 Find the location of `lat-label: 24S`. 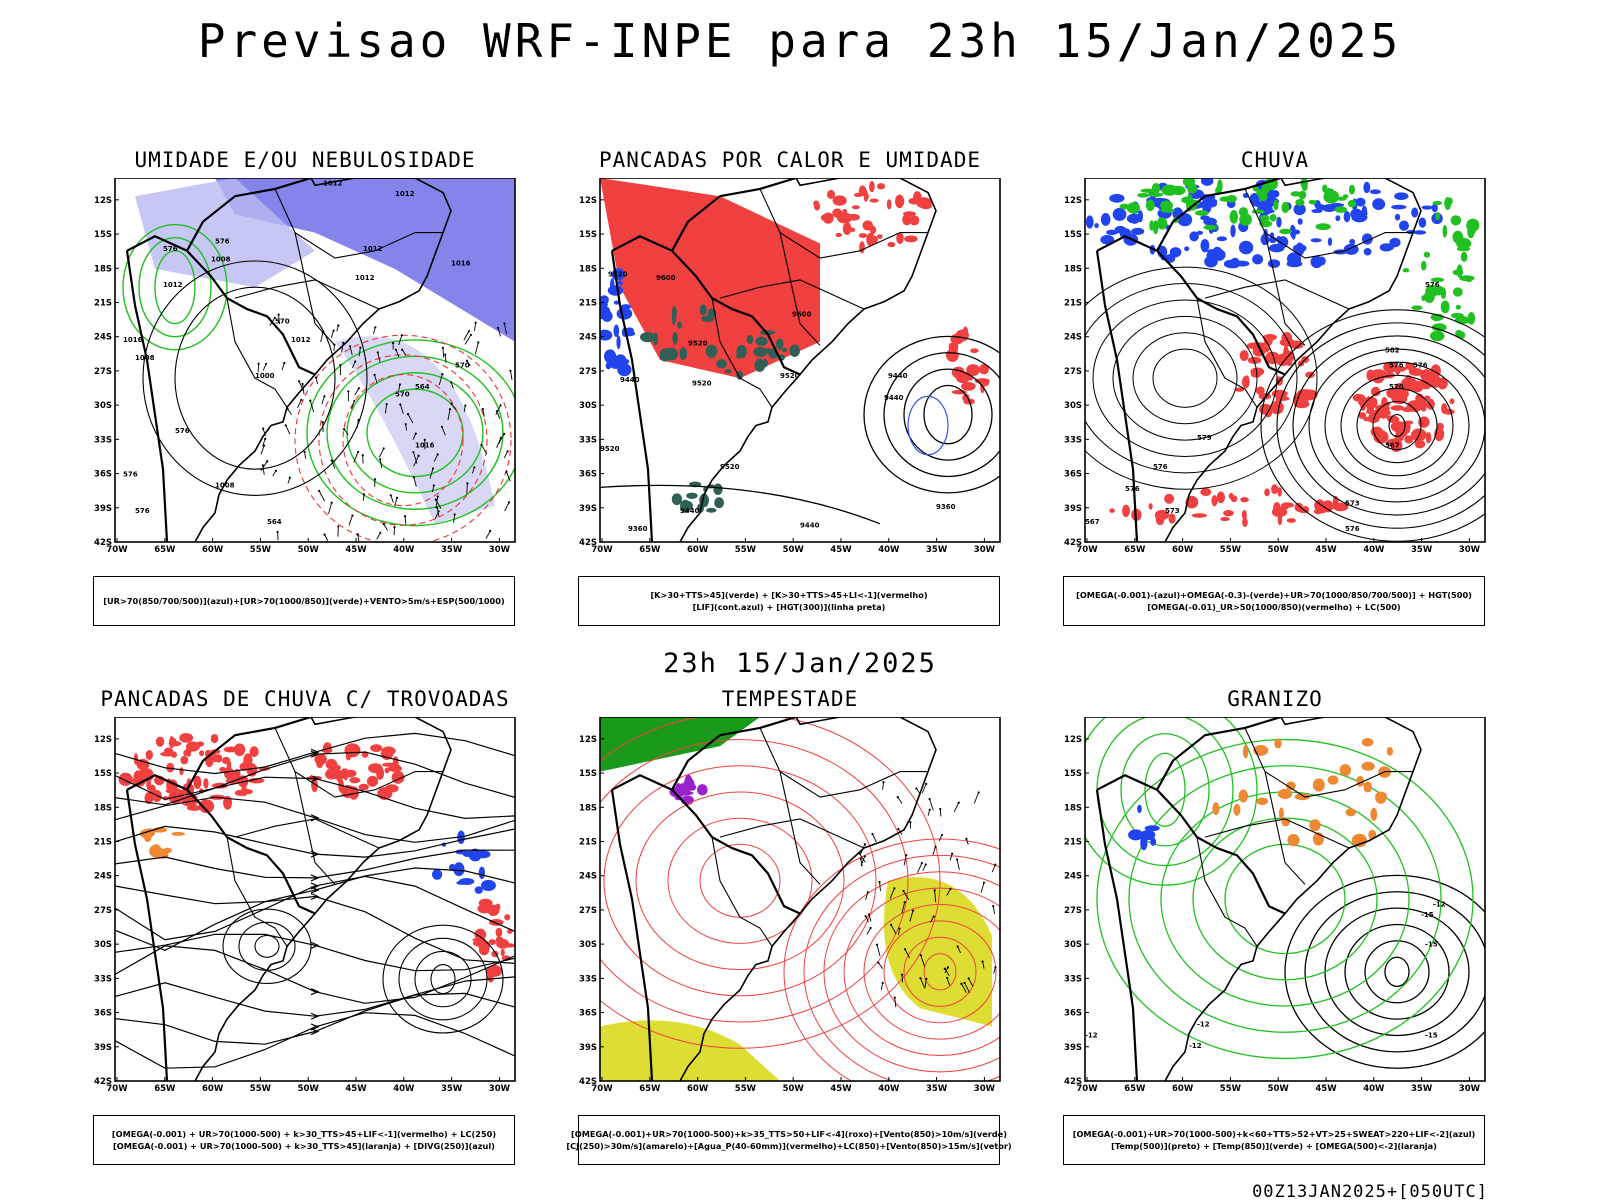

lat-label: 24S is located at coordinates (1073, 877).